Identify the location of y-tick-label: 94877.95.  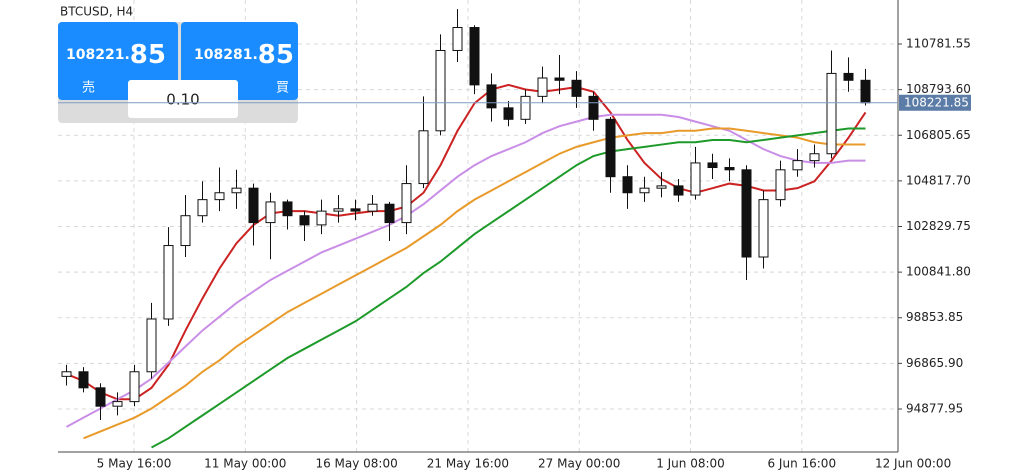
(934, 408).